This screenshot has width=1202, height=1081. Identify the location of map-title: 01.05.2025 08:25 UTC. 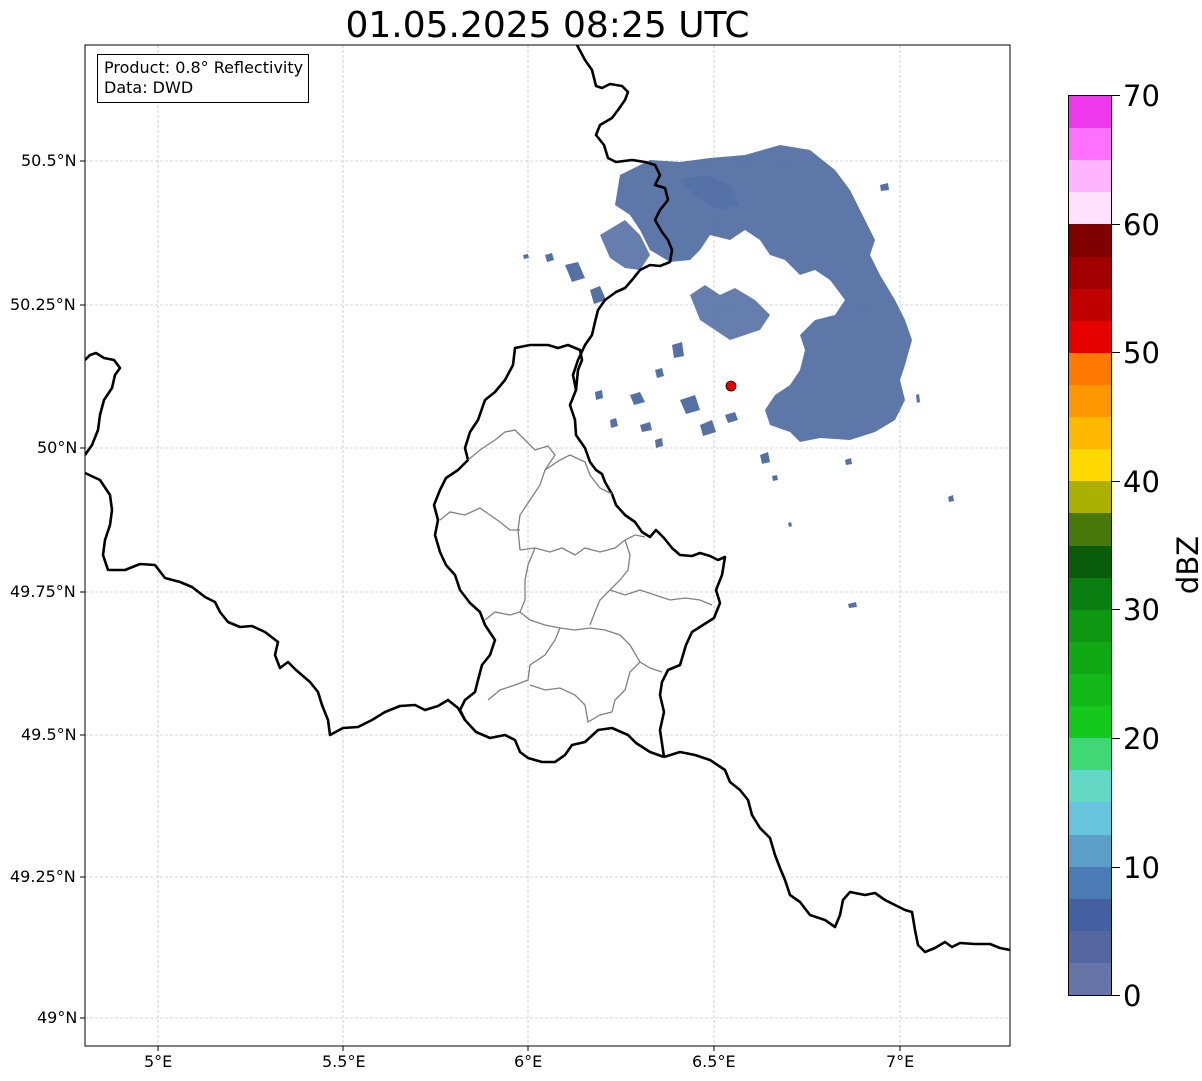
(547, 25).